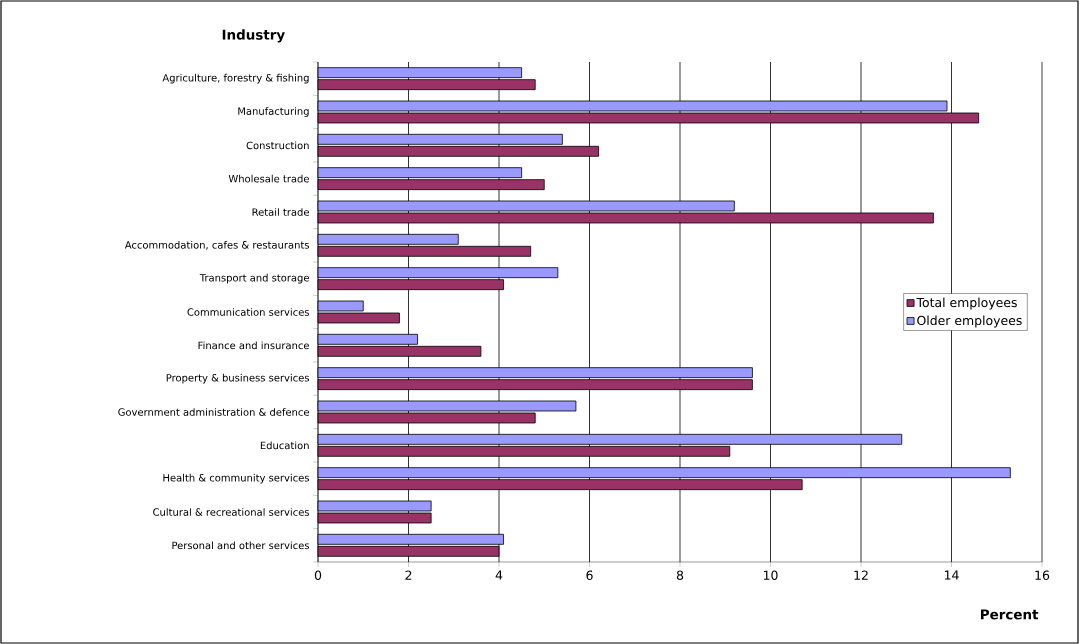 The image size is (1079, 644). What do you see at coordinates (254, 278) in the screenshot?
I see `y-tick-label: Transport and storage` at bounding box center [254, 278].